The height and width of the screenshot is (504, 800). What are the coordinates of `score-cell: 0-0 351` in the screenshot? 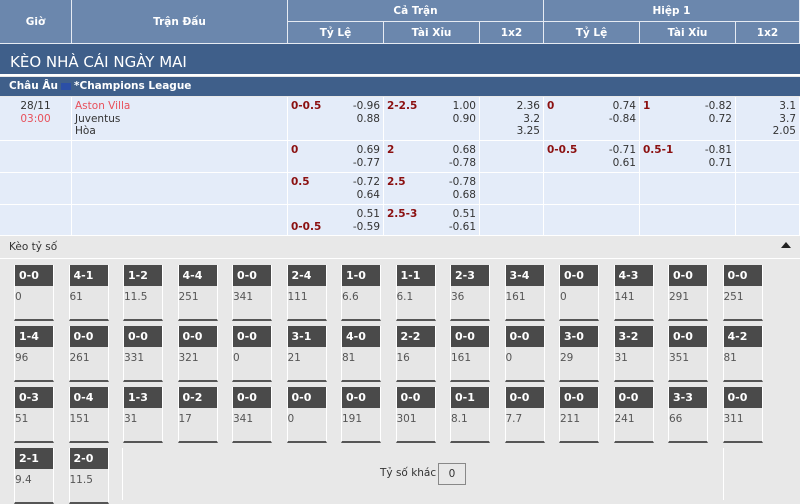 It's located at (688, 354).